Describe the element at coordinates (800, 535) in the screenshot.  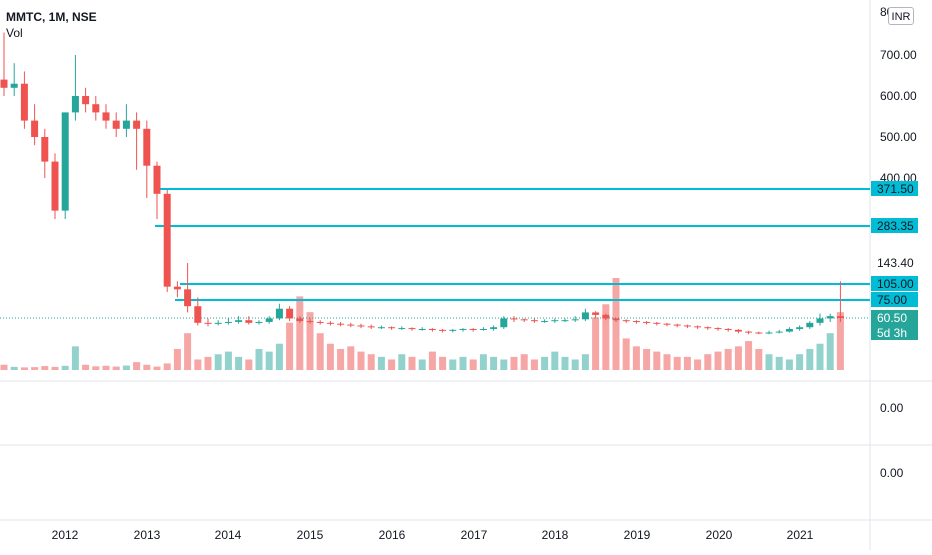
I see `x-tick-label: 2021` at that location.